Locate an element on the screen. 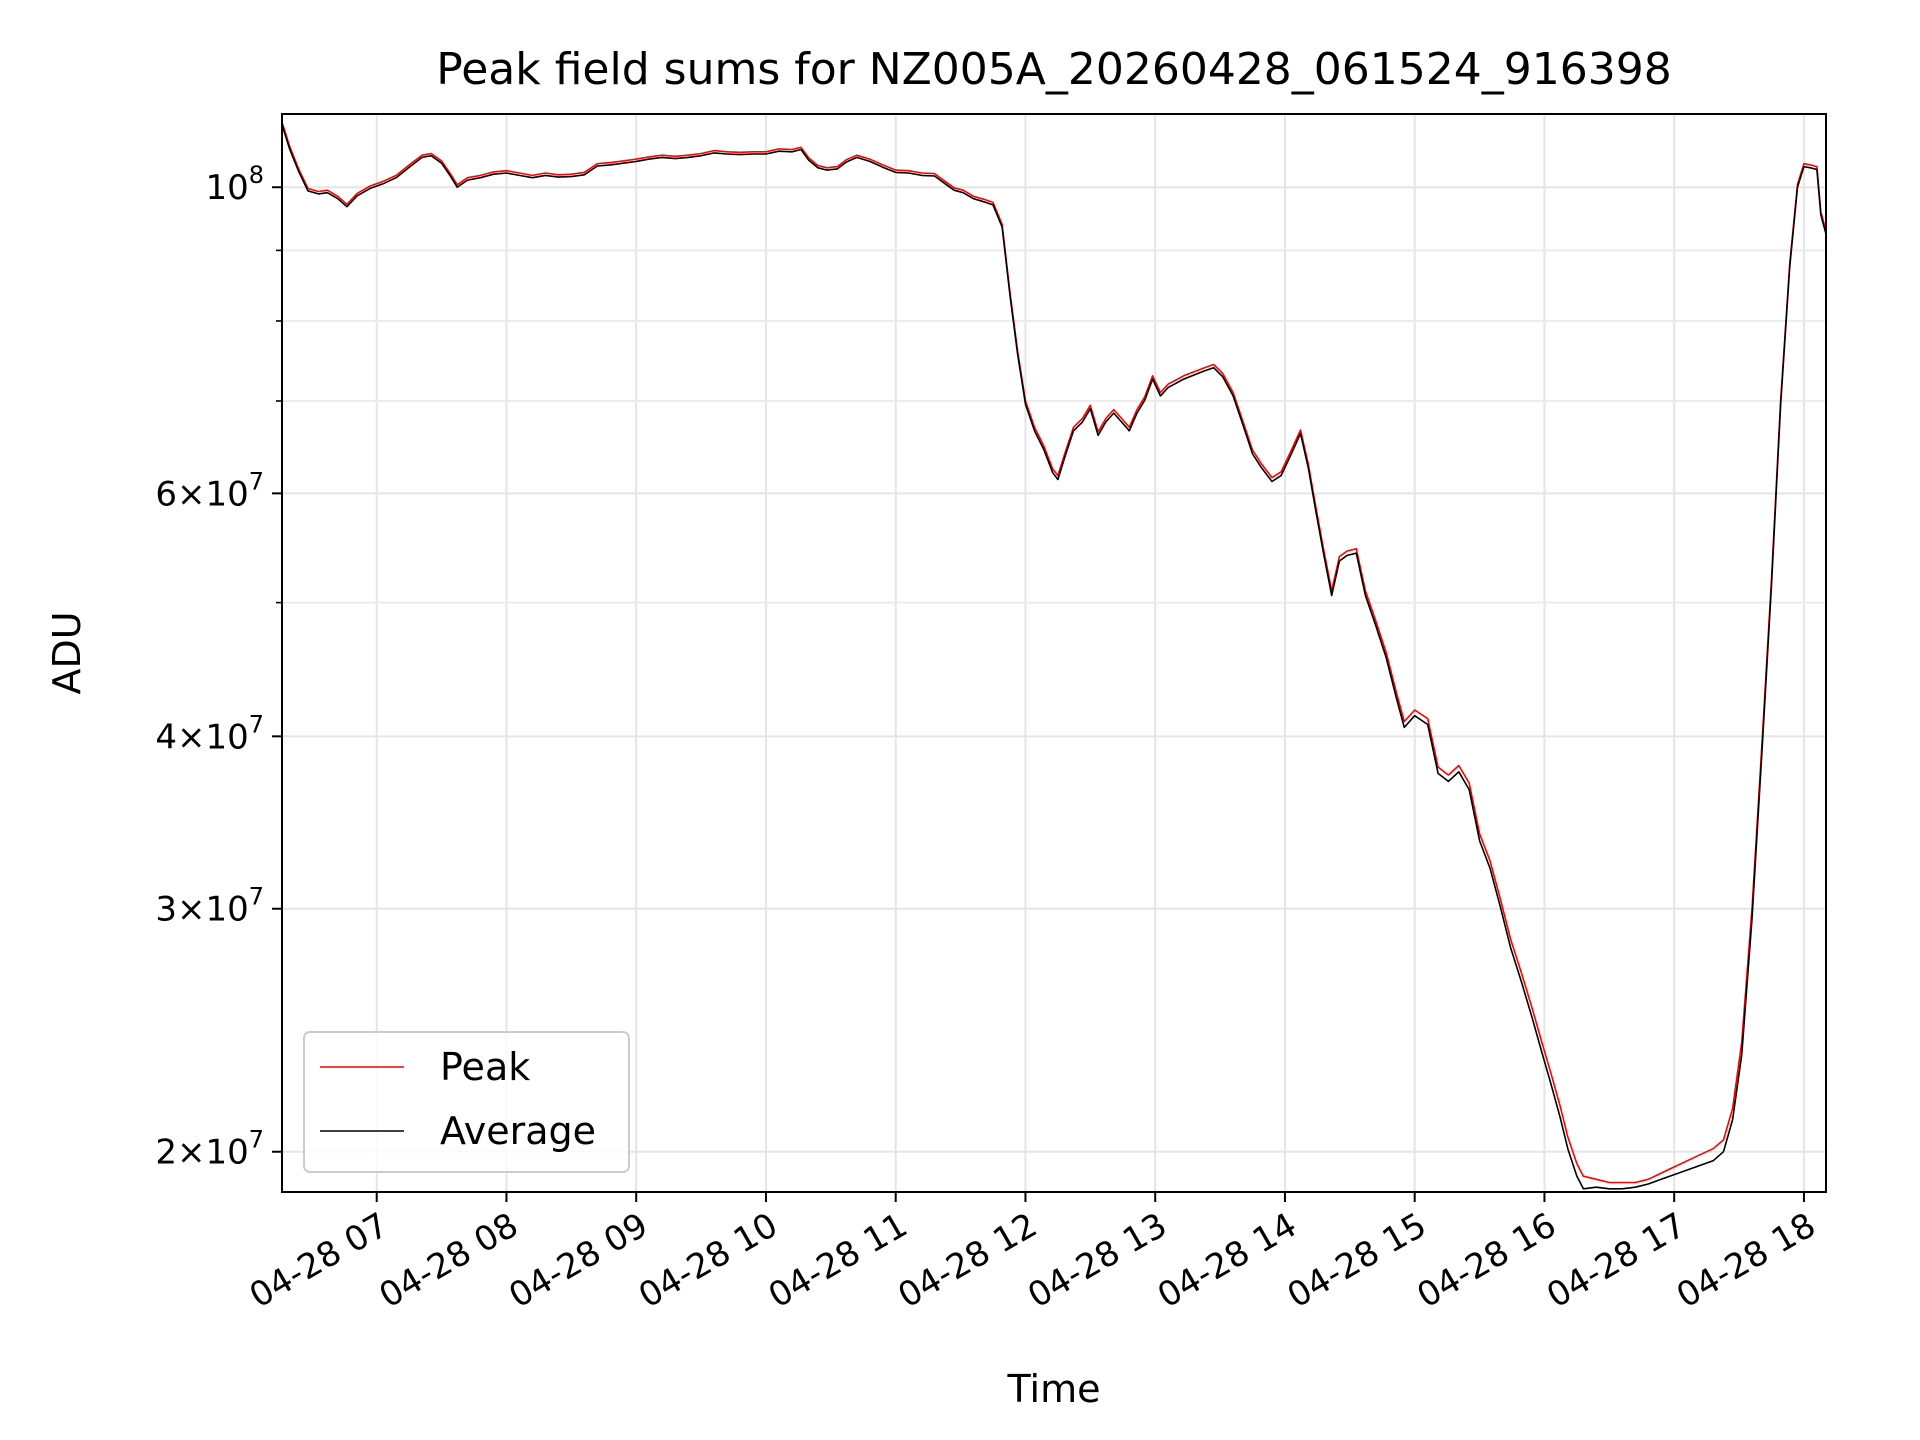  legend-peak-label: Peak is located at coordinates (485, 1067).